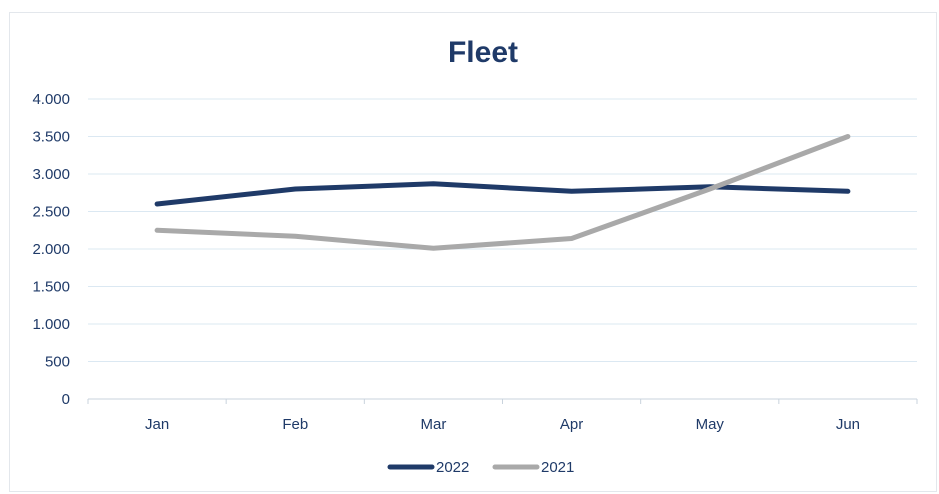 Image resolution: width=939 pixels, height=494 pixels. I want to click on y-tick-label: 4.000, so click(51, 99).